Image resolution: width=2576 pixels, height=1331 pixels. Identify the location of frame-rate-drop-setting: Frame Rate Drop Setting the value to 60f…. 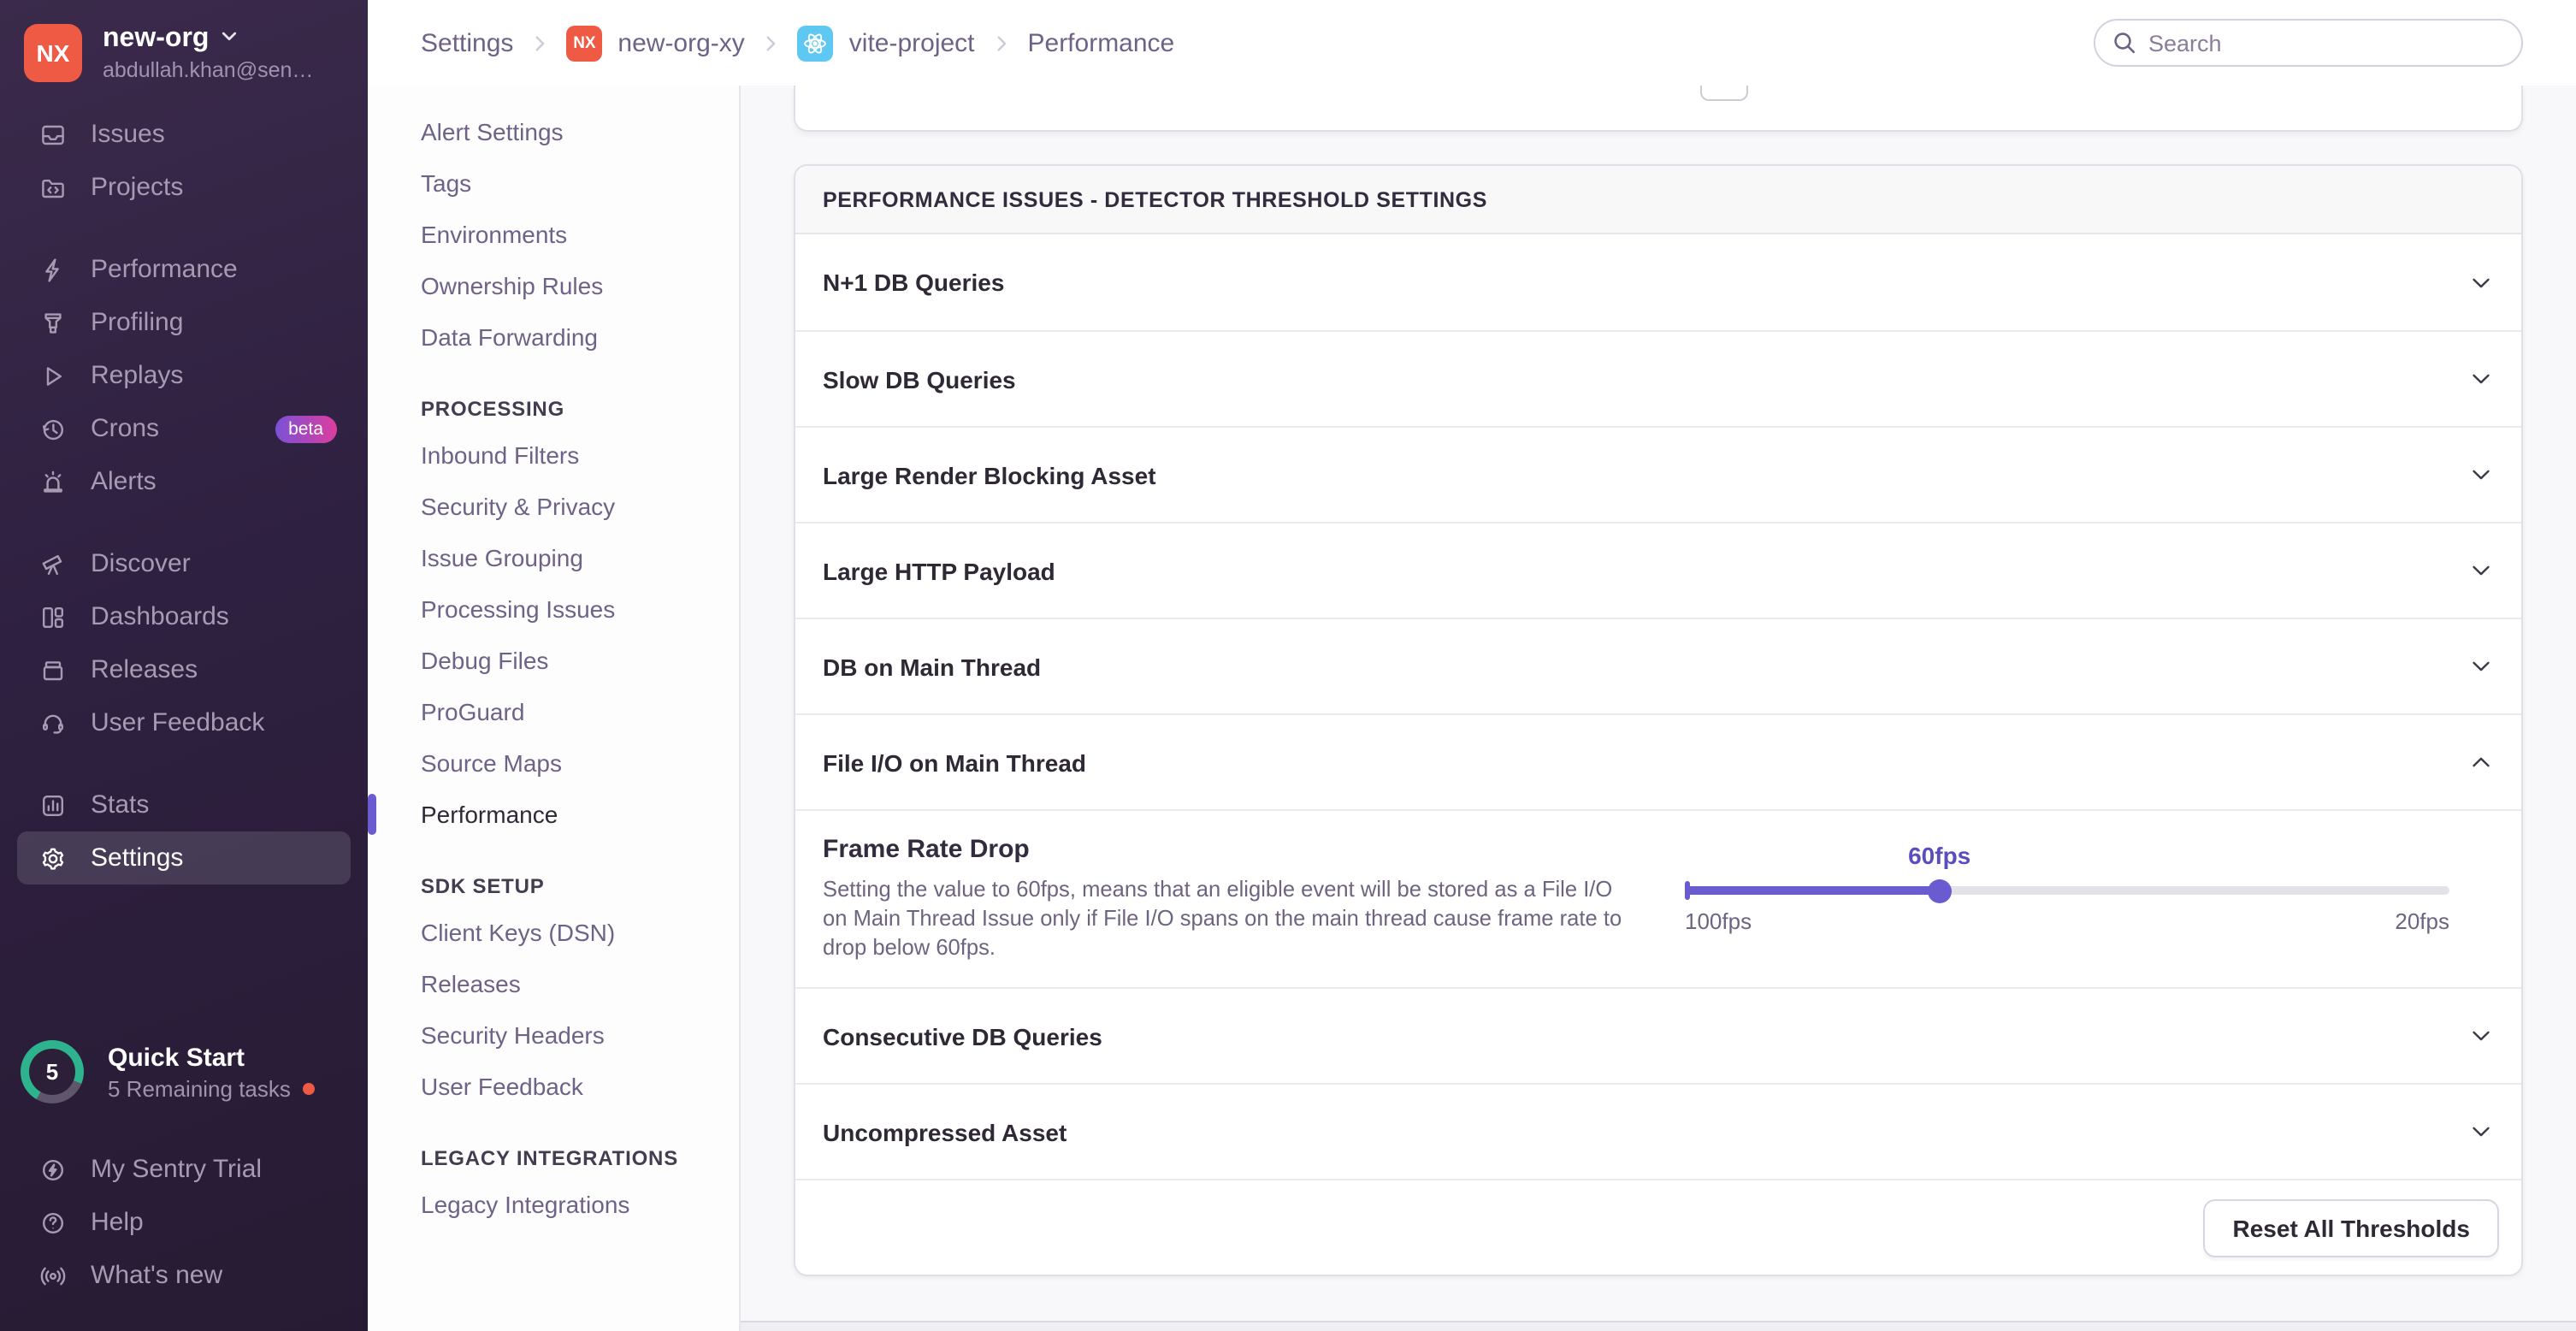
(1658, 898).